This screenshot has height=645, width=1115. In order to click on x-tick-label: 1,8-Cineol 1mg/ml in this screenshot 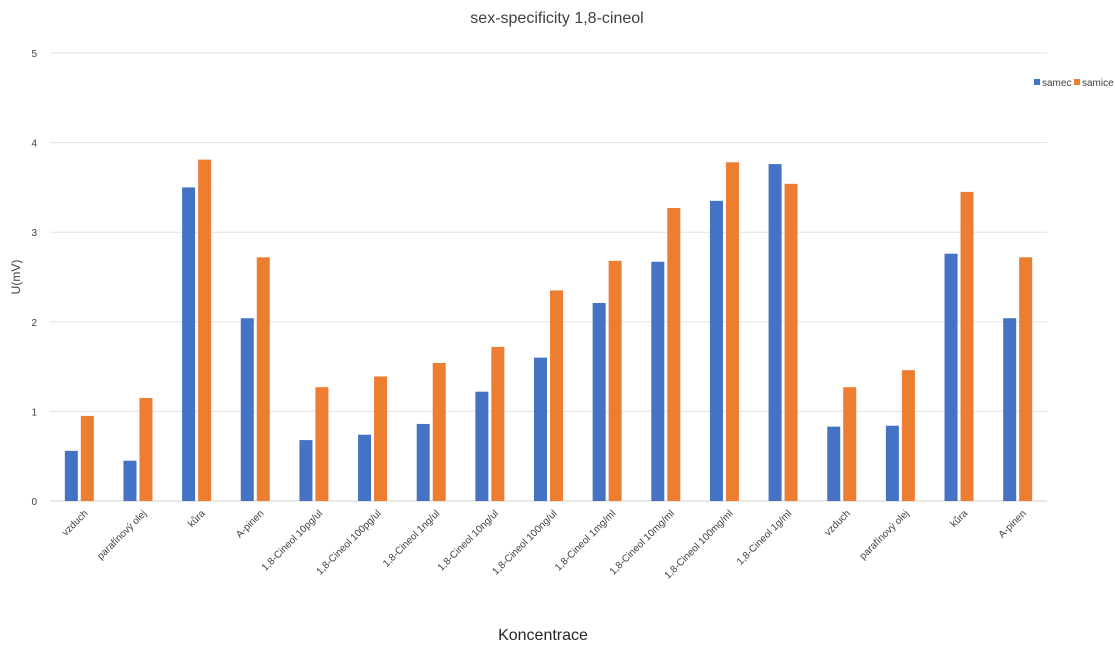, I will do `click(585, 540)`.